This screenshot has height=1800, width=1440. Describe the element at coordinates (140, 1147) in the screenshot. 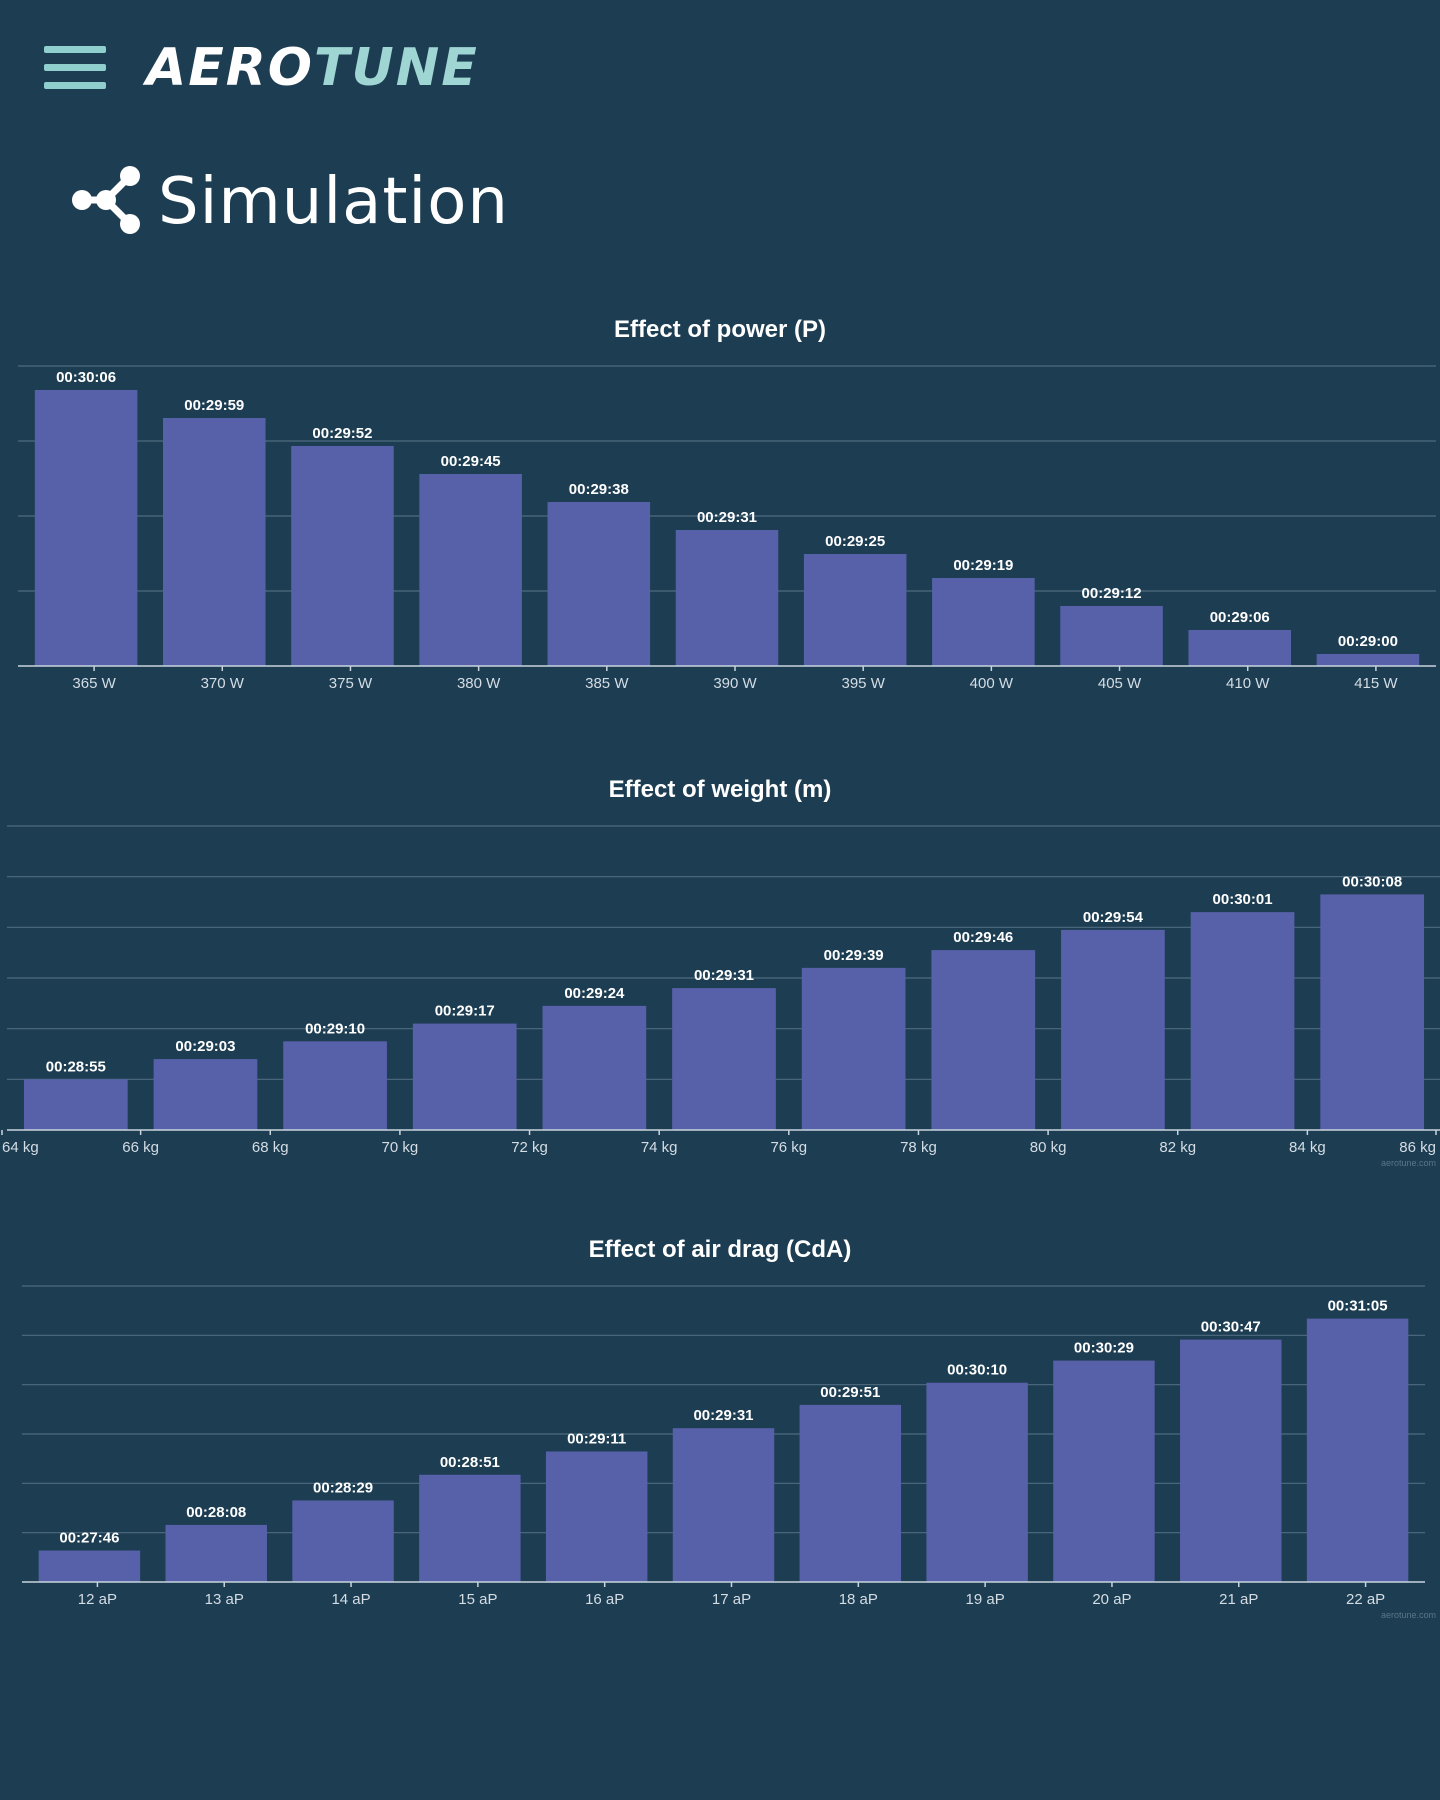

I see `x-axis-tick-label: 66 kg` at that location.